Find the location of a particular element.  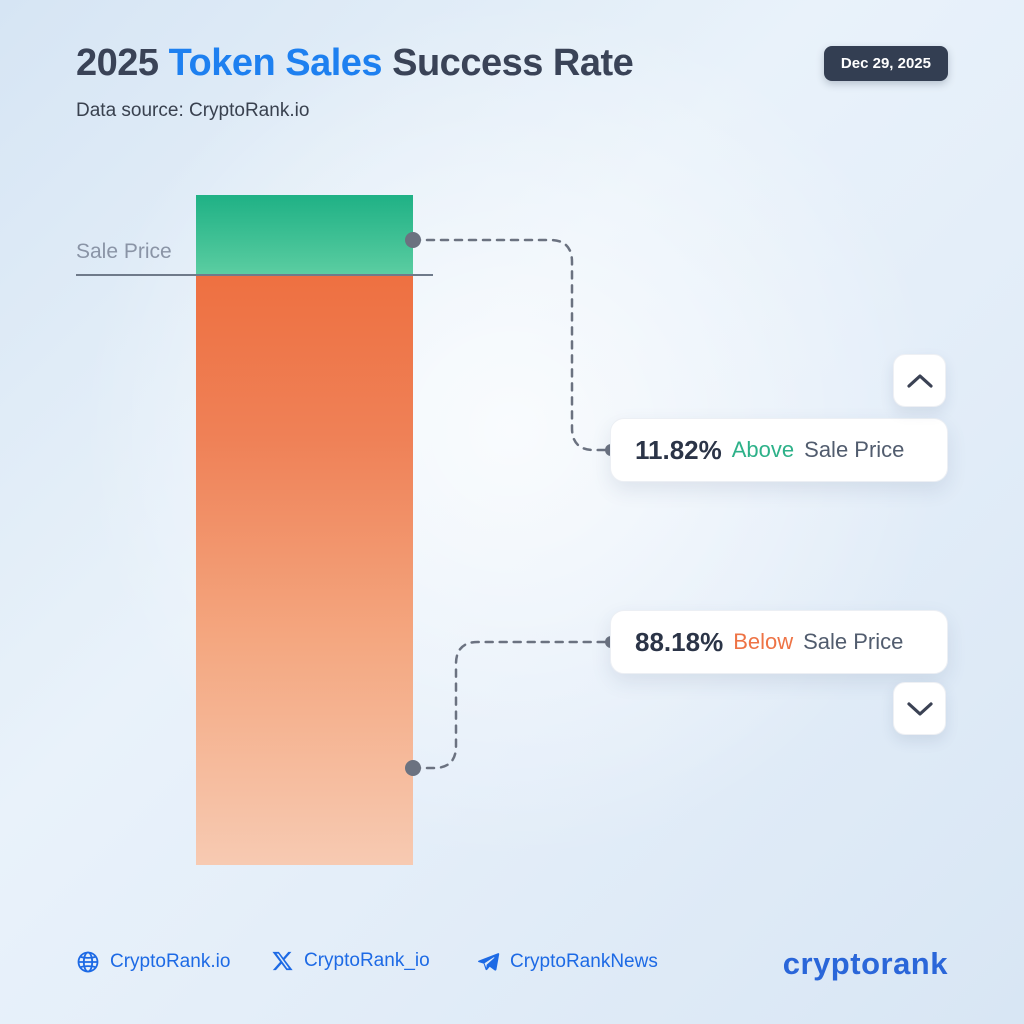

footer-link-website: CryptoRank.io is located at coordinates (153, 962).